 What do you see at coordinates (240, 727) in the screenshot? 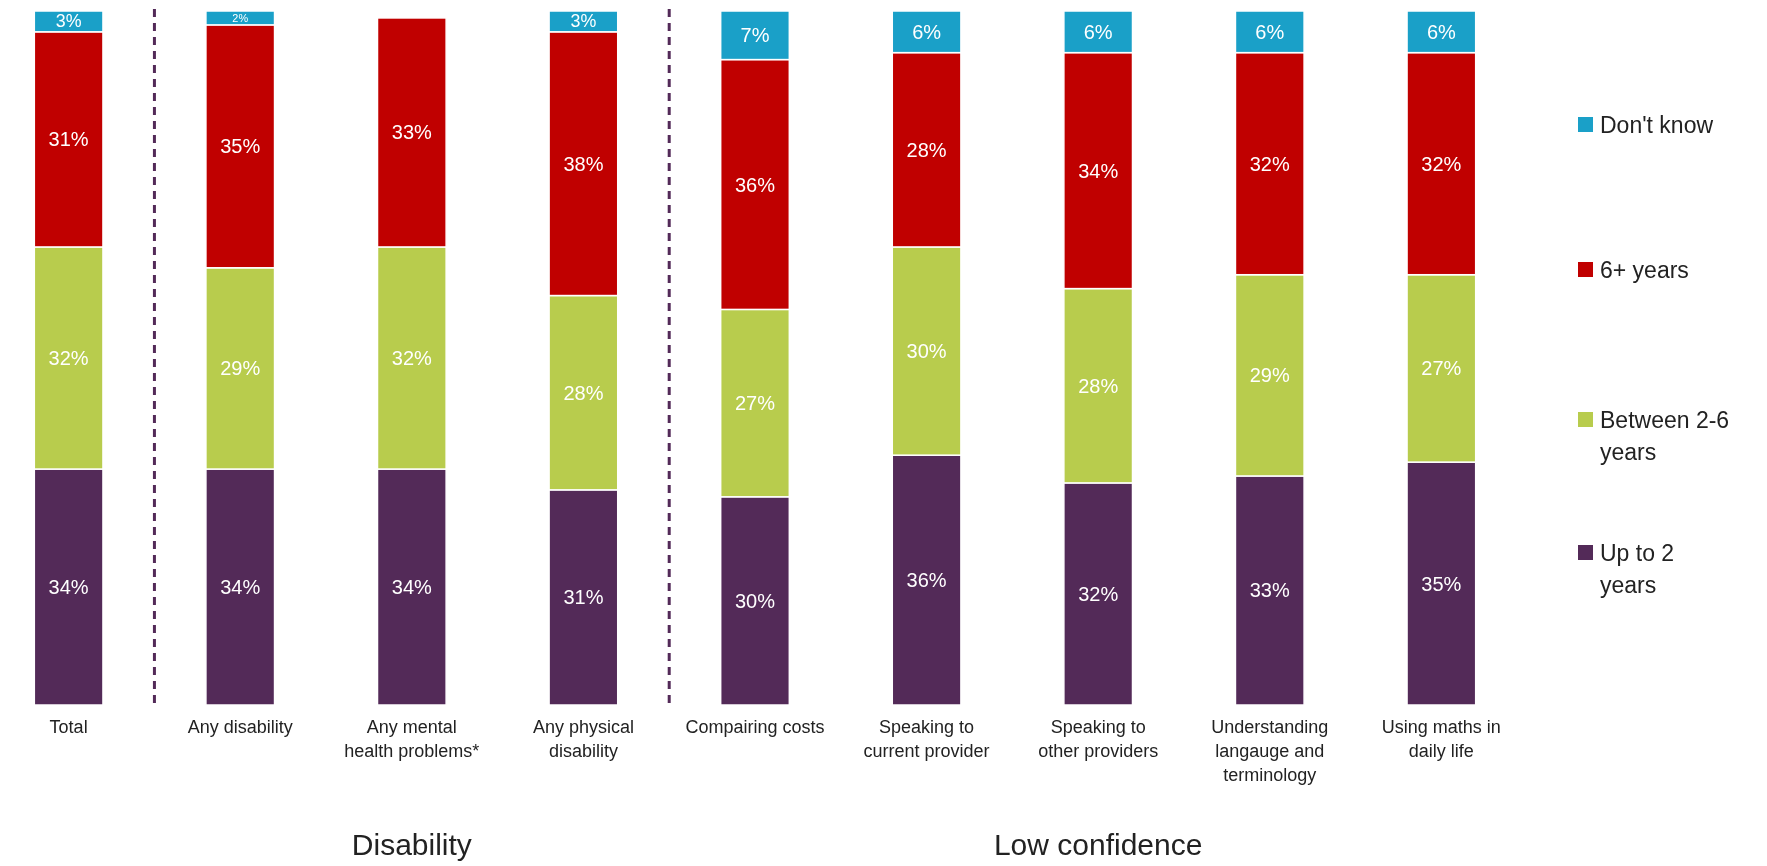
I see `x-tick-label: Any disability` at bounding box center [240, 727].